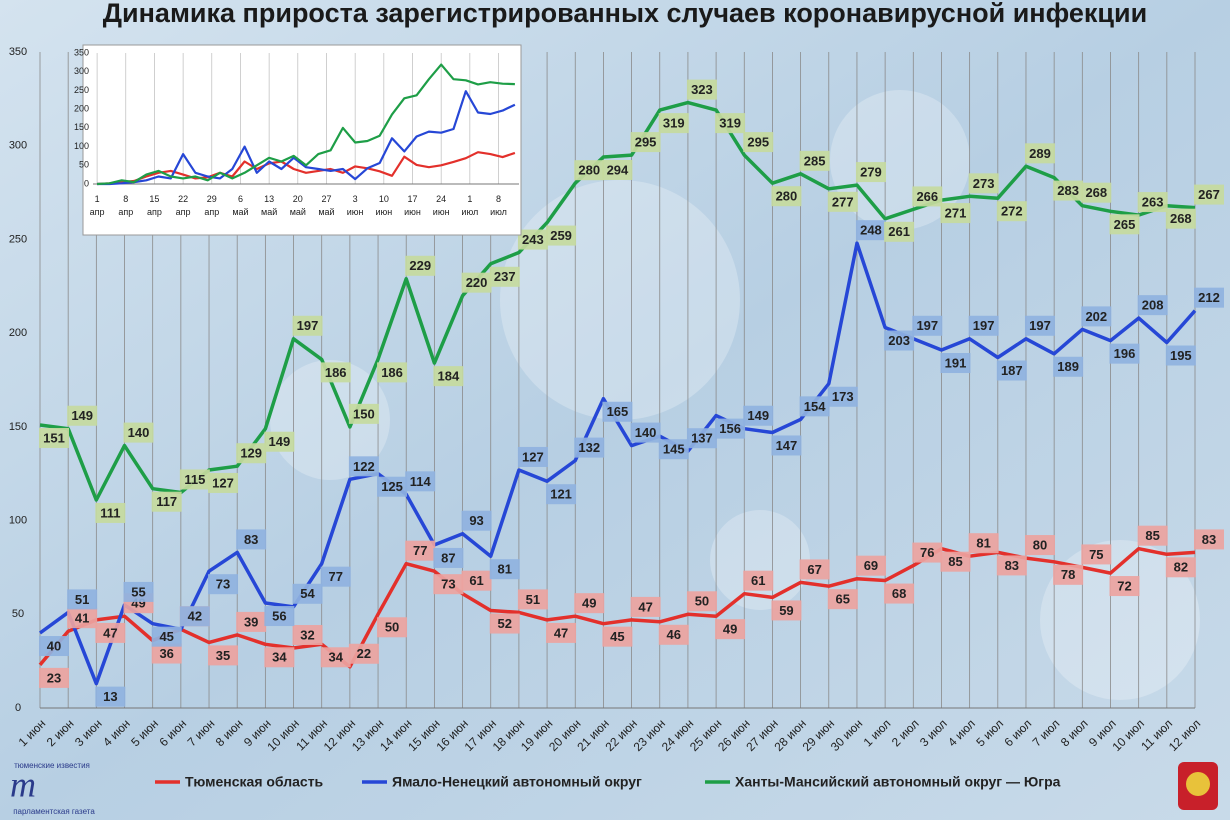 This screenshot has height=820, width=1230. I want to click on x-tick-label: 17 июн, so click(412, 205).